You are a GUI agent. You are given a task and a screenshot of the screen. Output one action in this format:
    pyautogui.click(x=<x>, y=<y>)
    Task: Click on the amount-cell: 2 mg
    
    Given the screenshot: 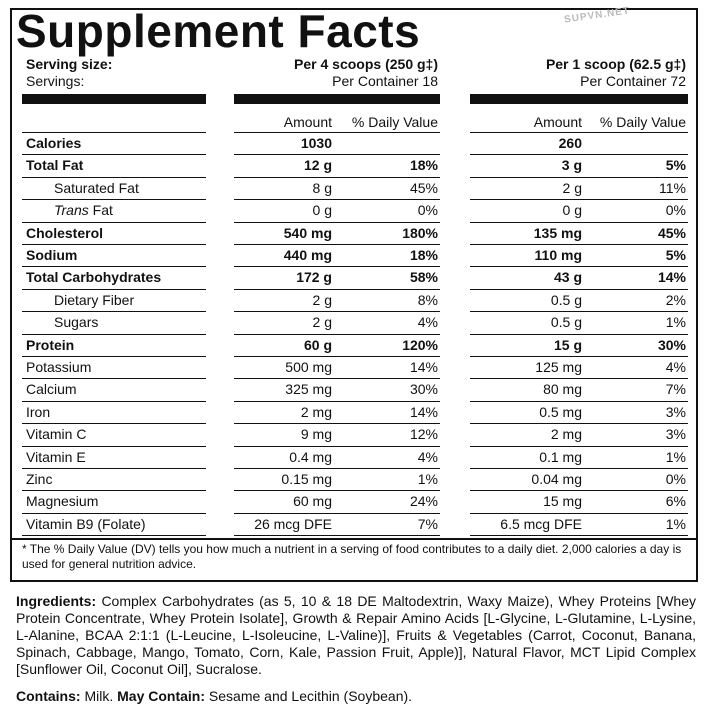 What is the action you would take?
    pyautogui.click(x=566, y=434)
    